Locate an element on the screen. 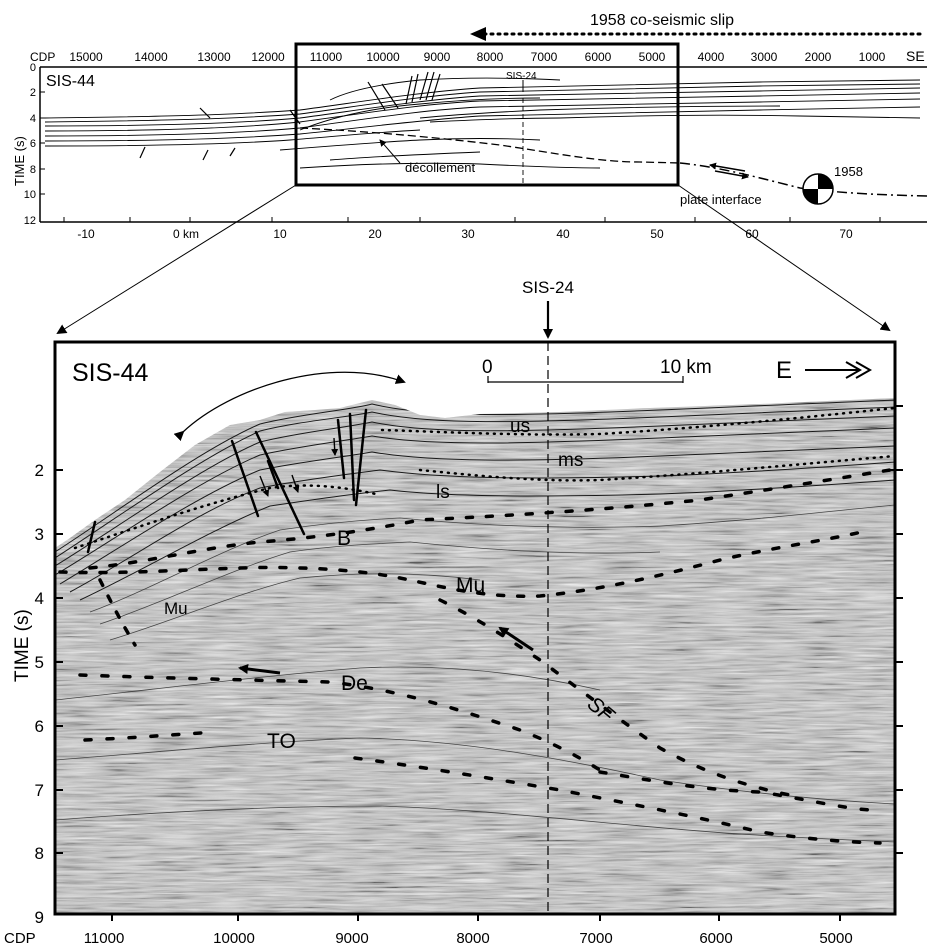 The width and height of the screenshot is (927, 947). bottom-cdp-prefix: CDP is located at coordinates (20, 938).